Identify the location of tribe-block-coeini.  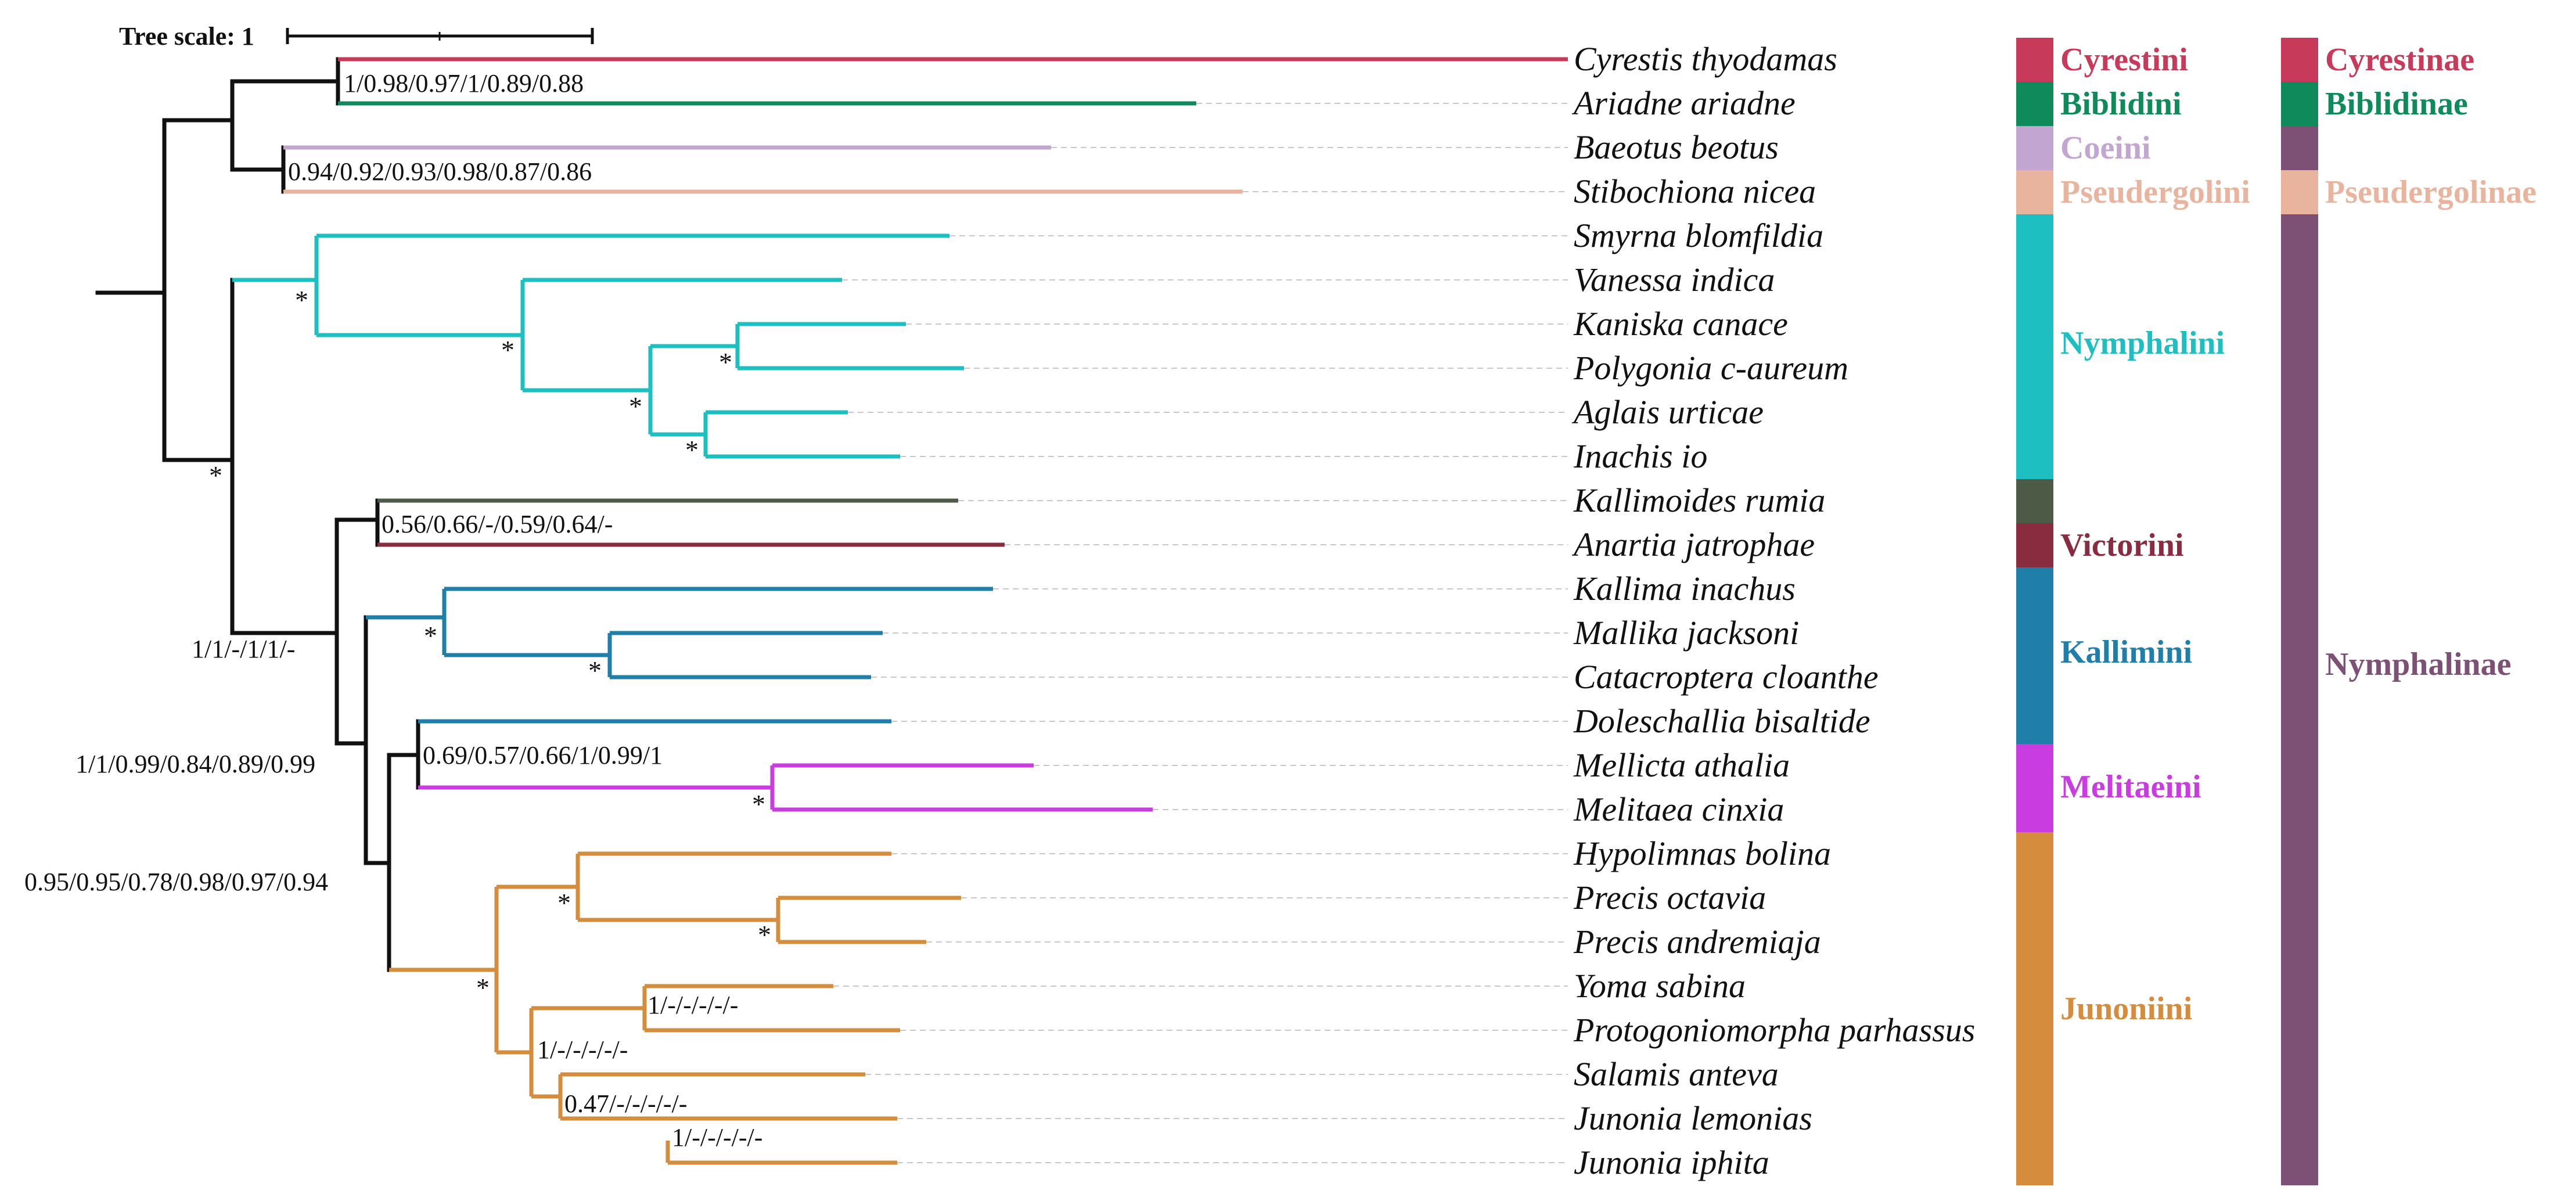
(2034, 148).